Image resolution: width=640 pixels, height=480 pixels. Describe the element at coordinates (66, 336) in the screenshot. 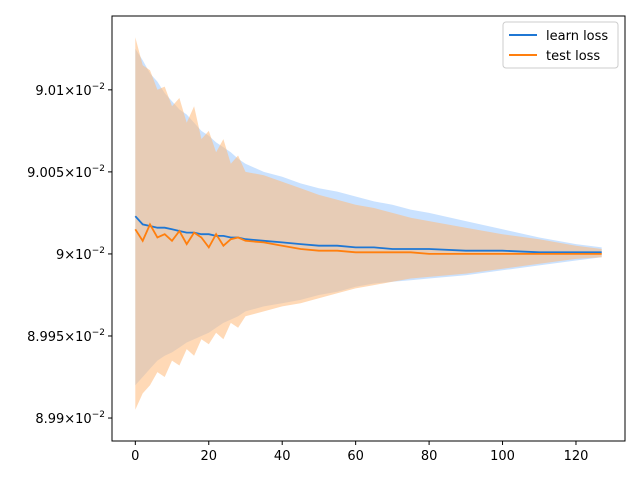

I see `y-tick-label: 8.995×10⁻²` at that location.